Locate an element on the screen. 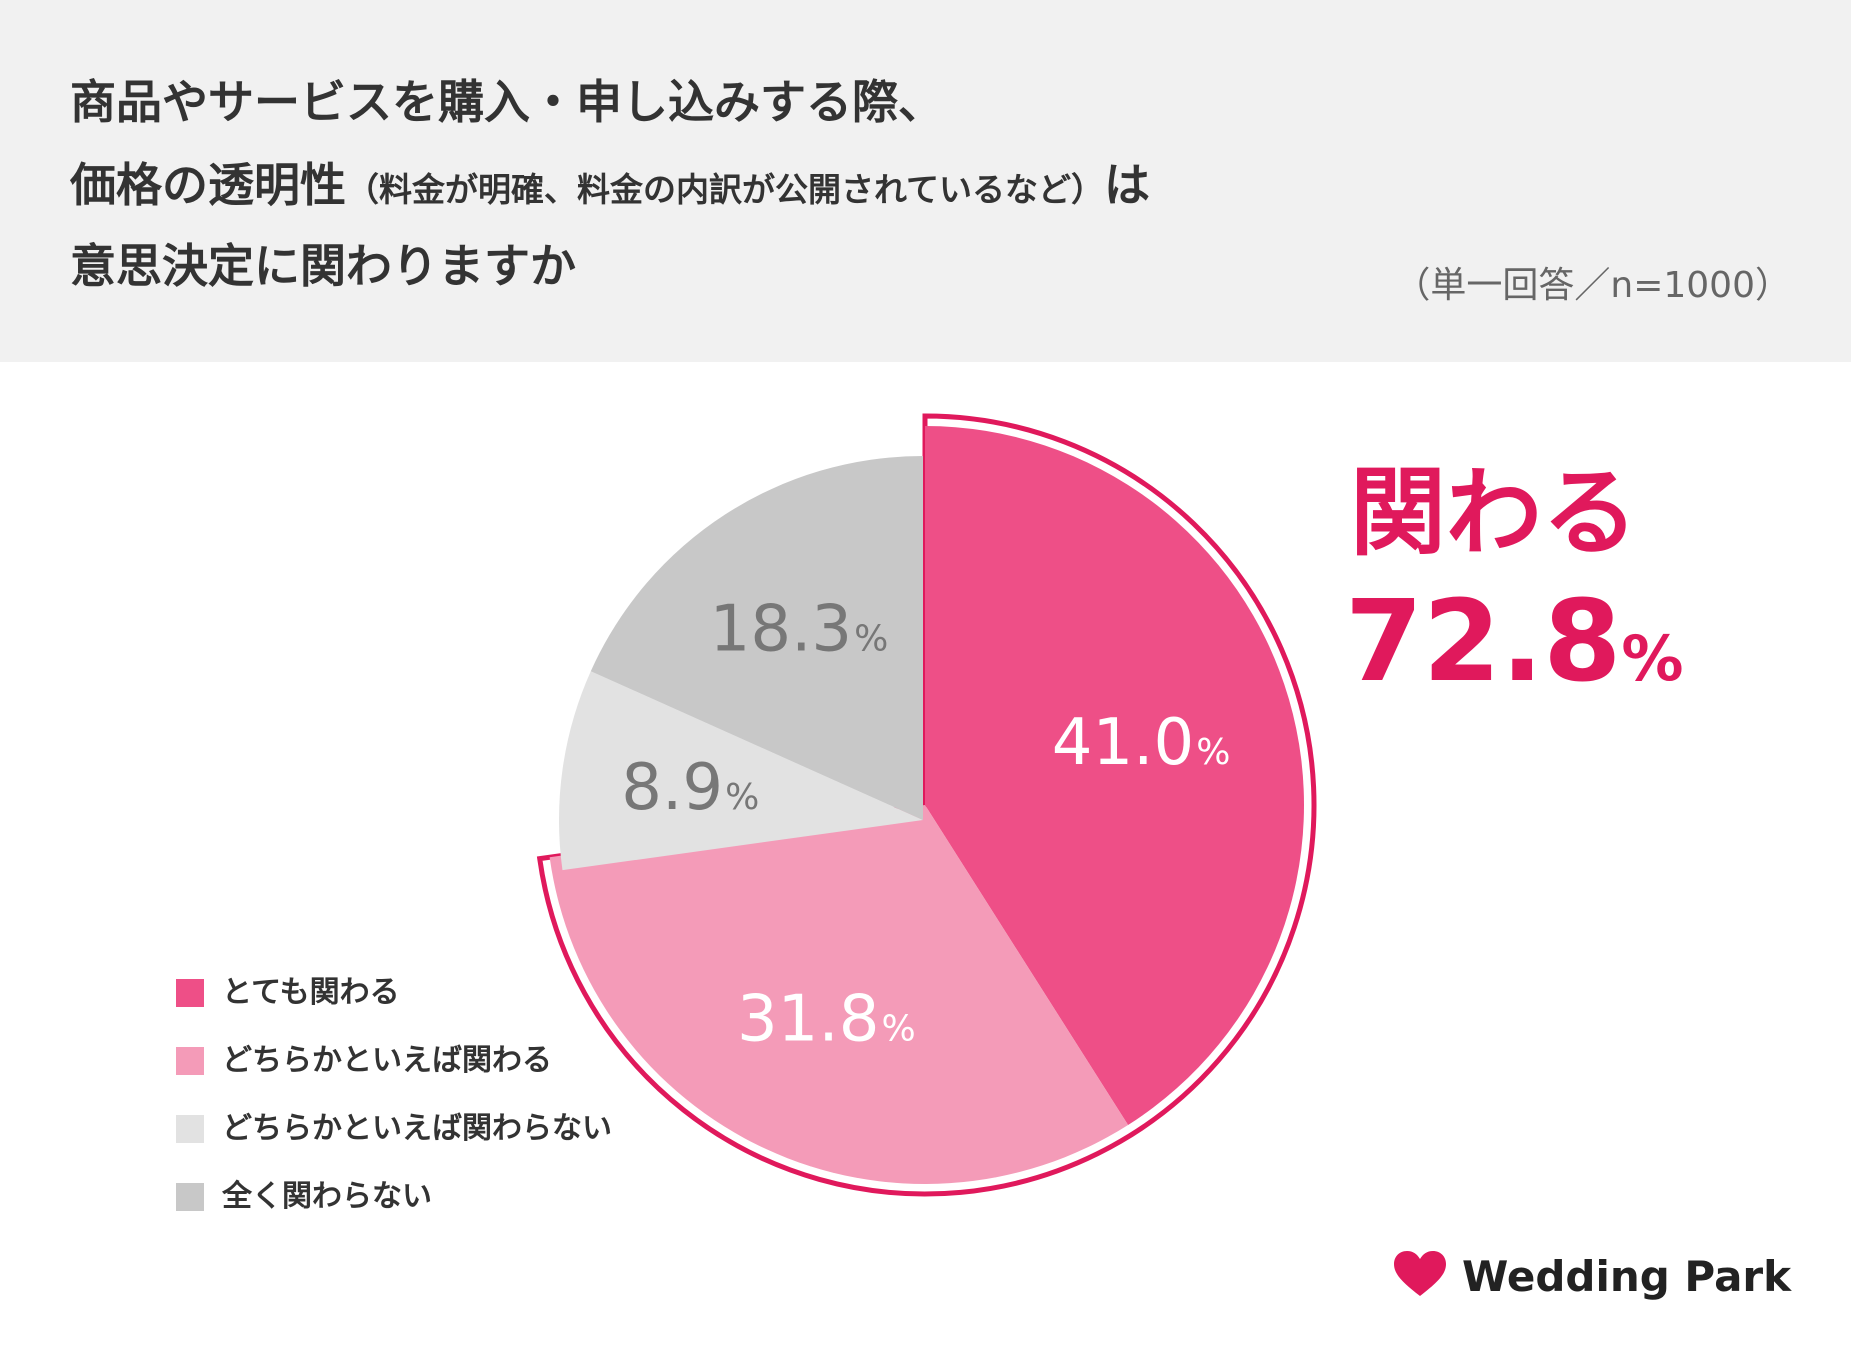 This screenshot has width=1851, height=1350. highlight-value: 72.8% is located at coordinates (1514, 650).